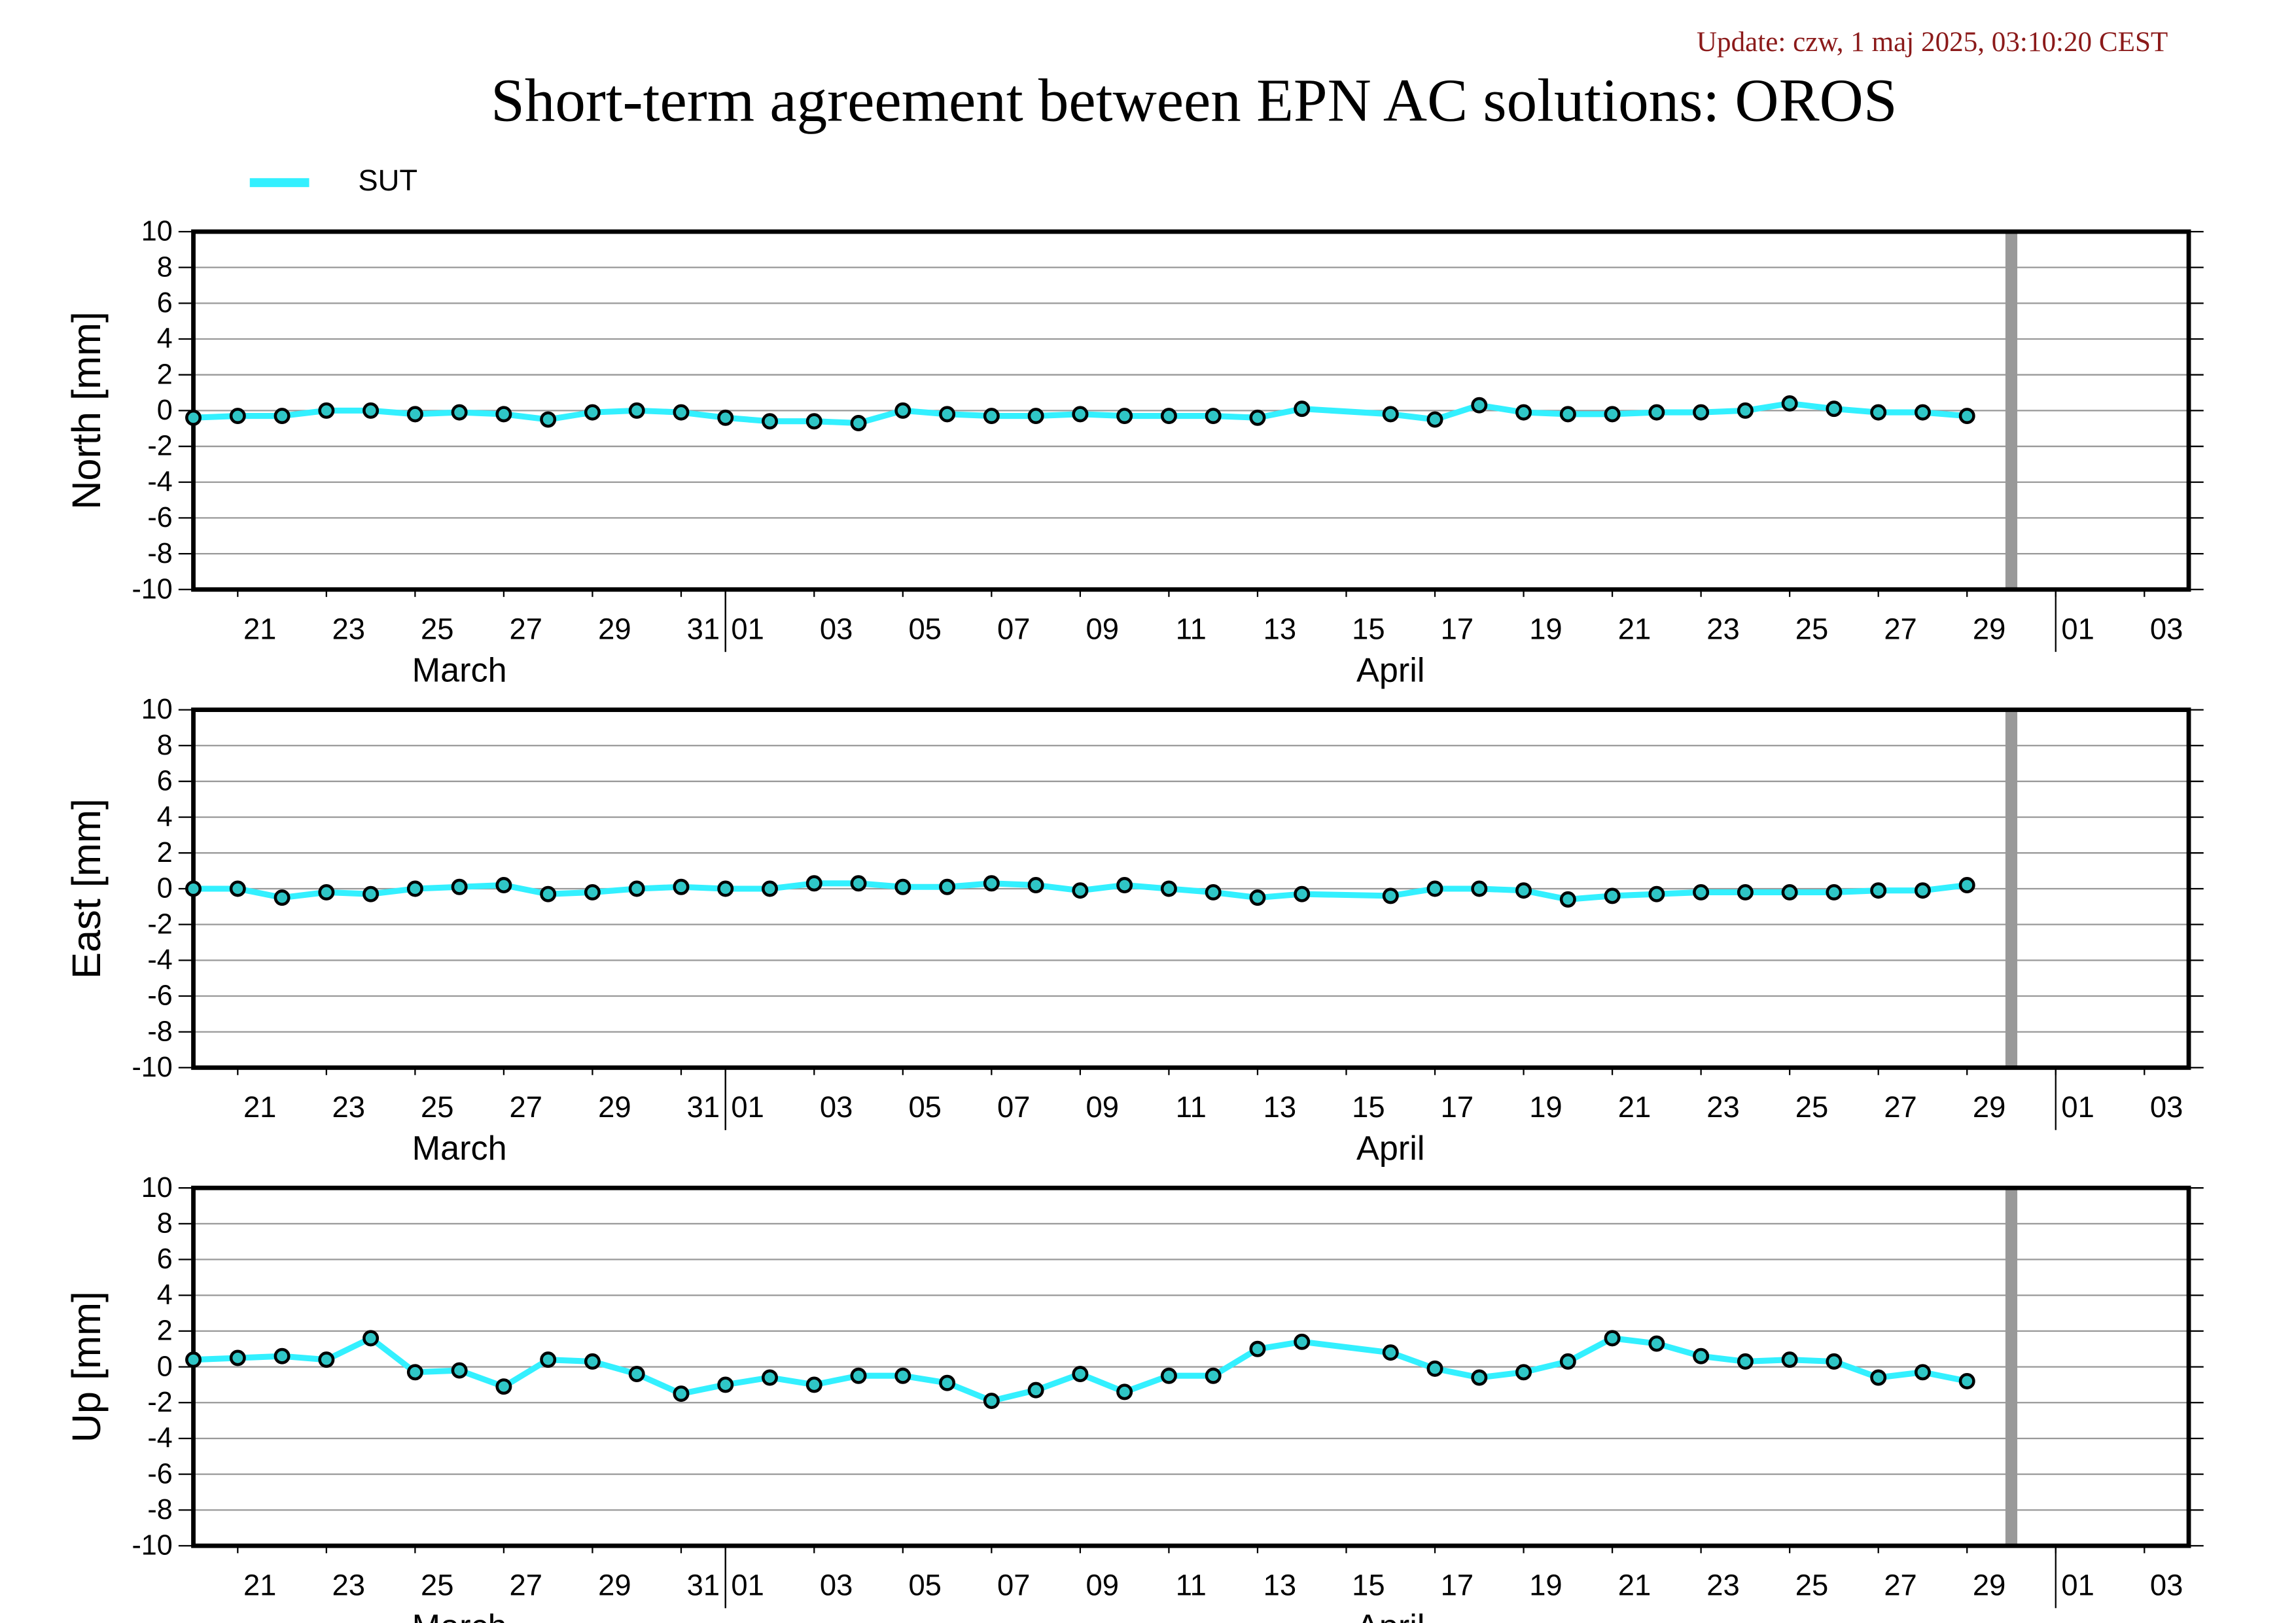  I want to click on x-tick-label: 11, so click(1191, 1585).